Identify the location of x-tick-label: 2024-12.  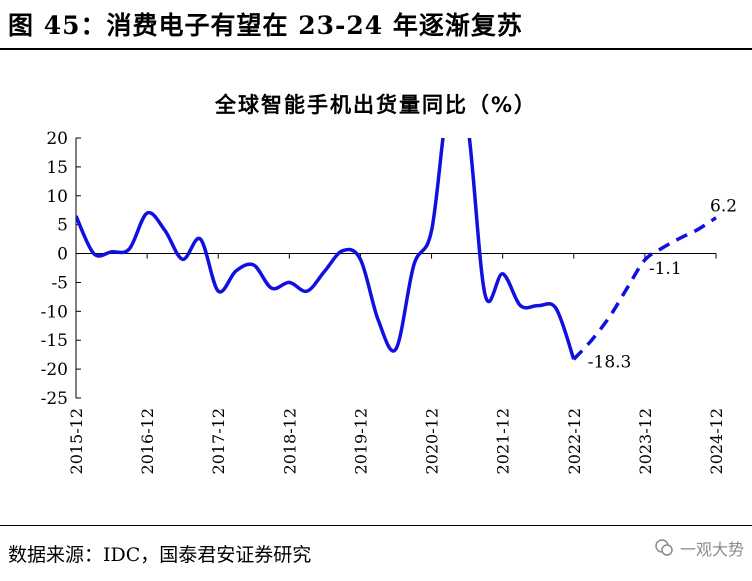
(716, 441).